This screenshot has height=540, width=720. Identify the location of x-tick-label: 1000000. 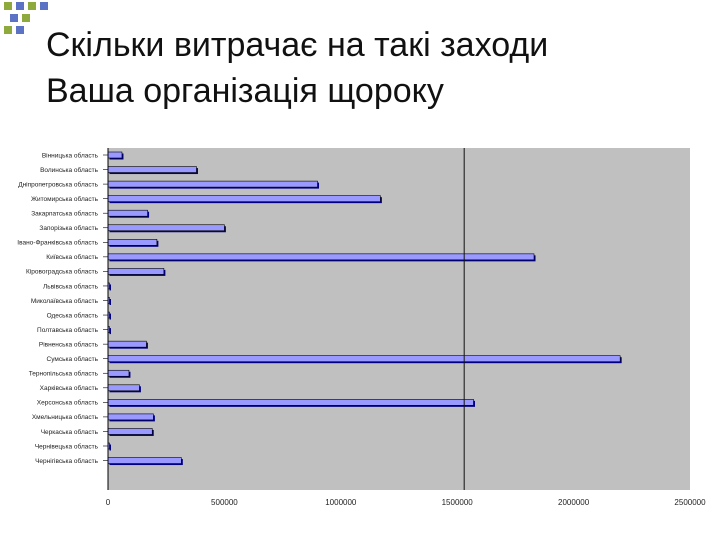
(341, 502).